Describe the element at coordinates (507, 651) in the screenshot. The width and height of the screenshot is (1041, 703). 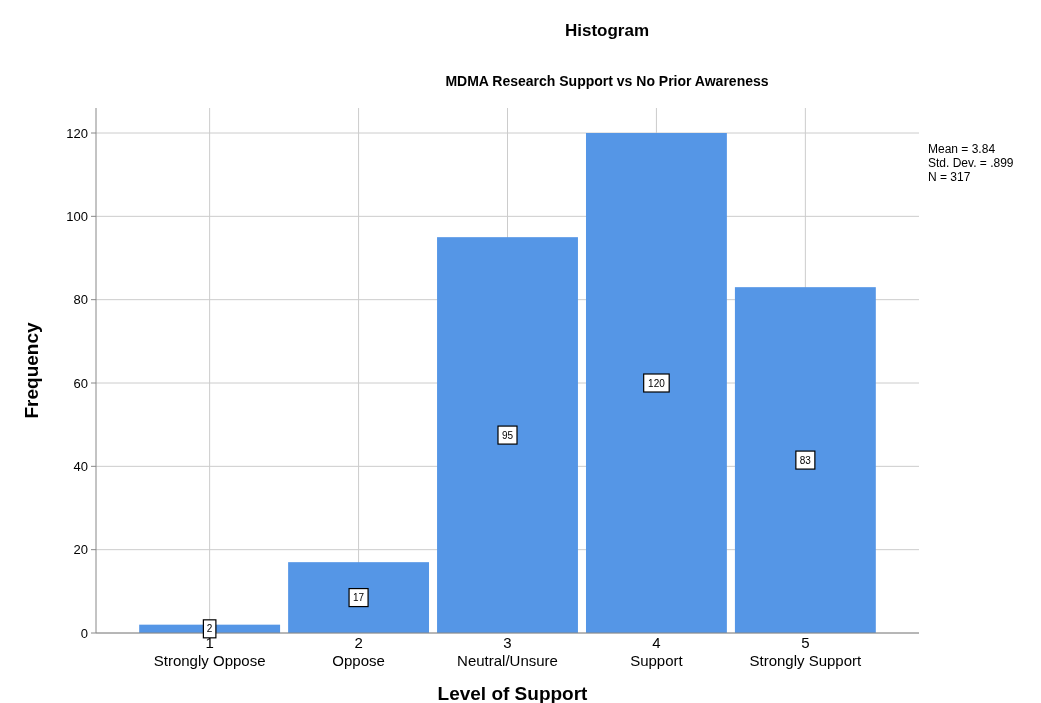
I see `x-tick-label: 3 Neutral/Unsure` at that location.